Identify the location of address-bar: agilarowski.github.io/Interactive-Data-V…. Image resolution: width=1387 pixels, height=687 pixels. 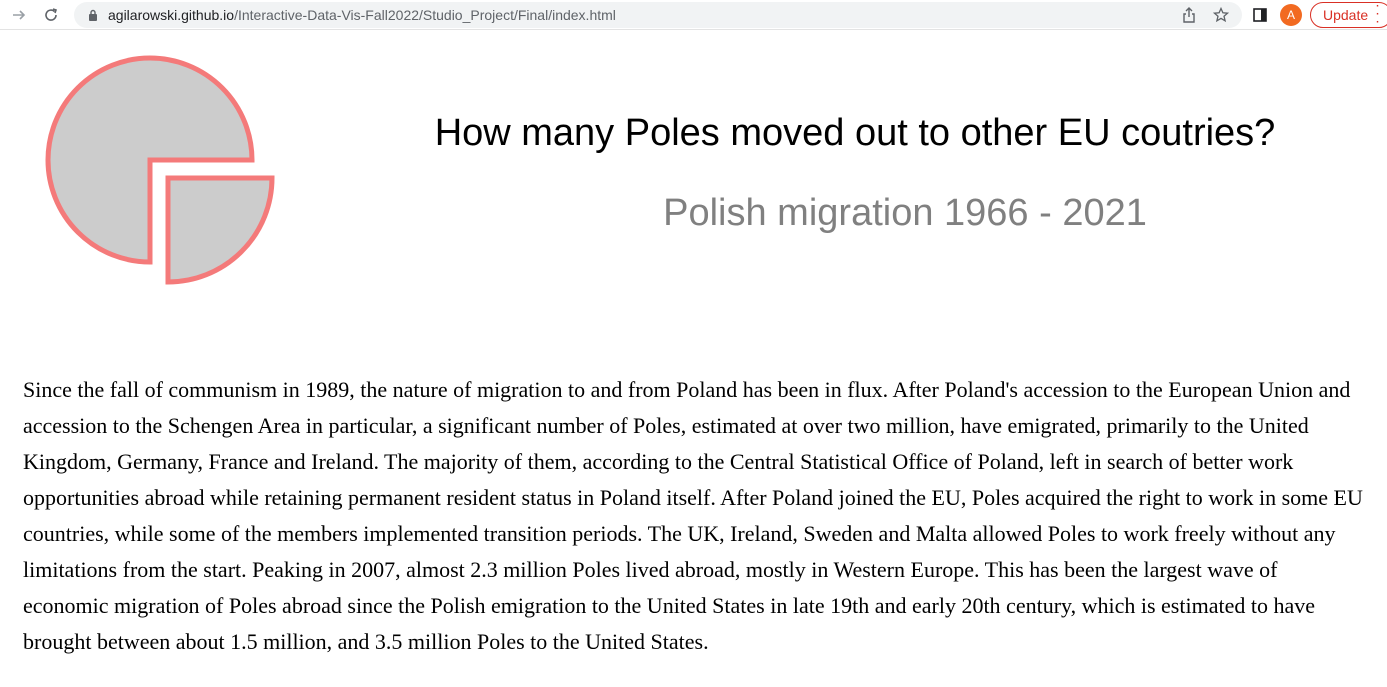
(658, 15).